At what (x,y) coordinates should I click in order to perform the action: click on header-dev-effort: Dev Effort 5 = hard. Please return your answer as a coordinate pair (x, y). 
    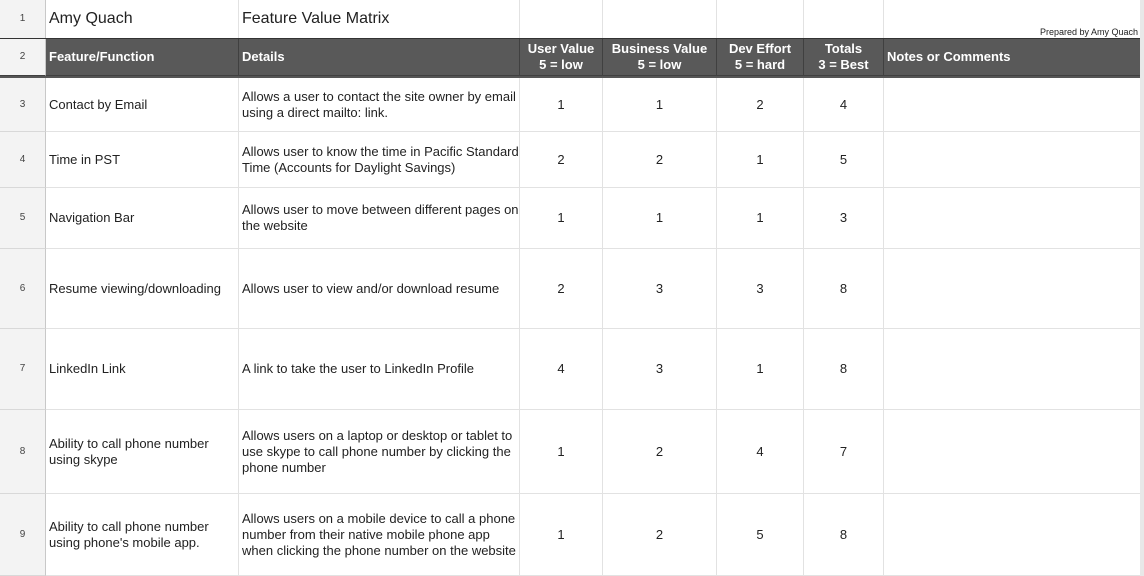
    Looking at the image, I should click on (760, 57).